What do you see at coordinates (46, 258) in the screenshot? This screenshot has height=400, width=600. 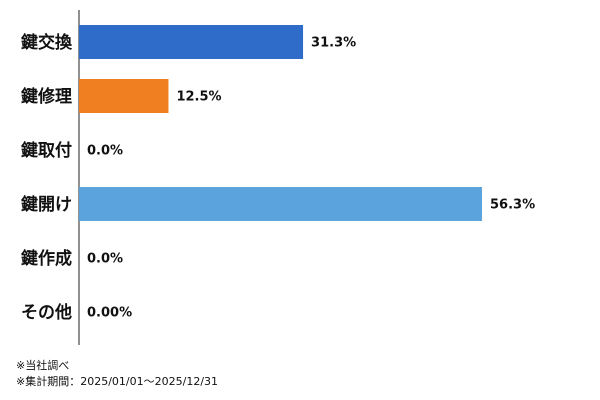 I see `category-label: 鍵作成` at bounding box center [46, 258].